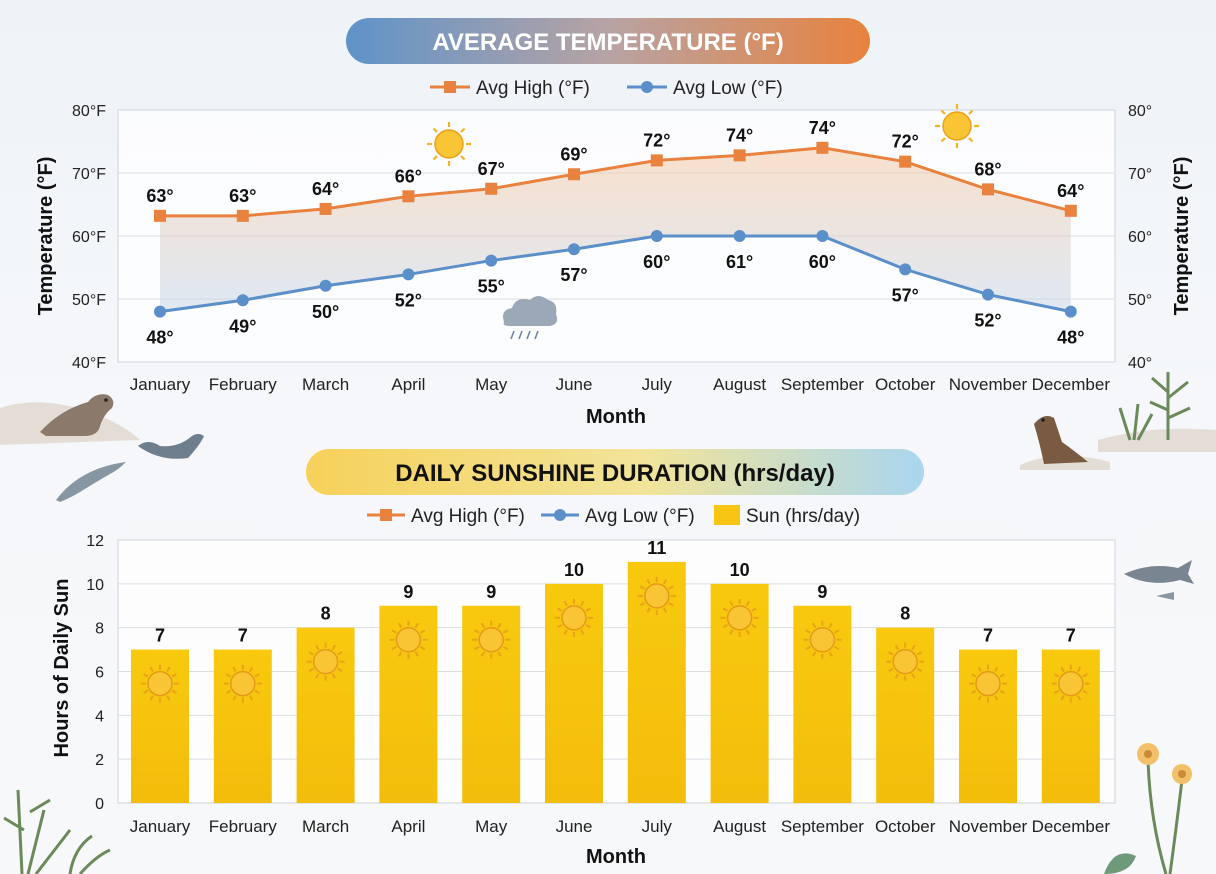 This screenshot has height=874, width=1216. What do you see at coordinates (739, 384) in the screenshot?
I see `x-tick-label: August` at bounding box center [739, 384].